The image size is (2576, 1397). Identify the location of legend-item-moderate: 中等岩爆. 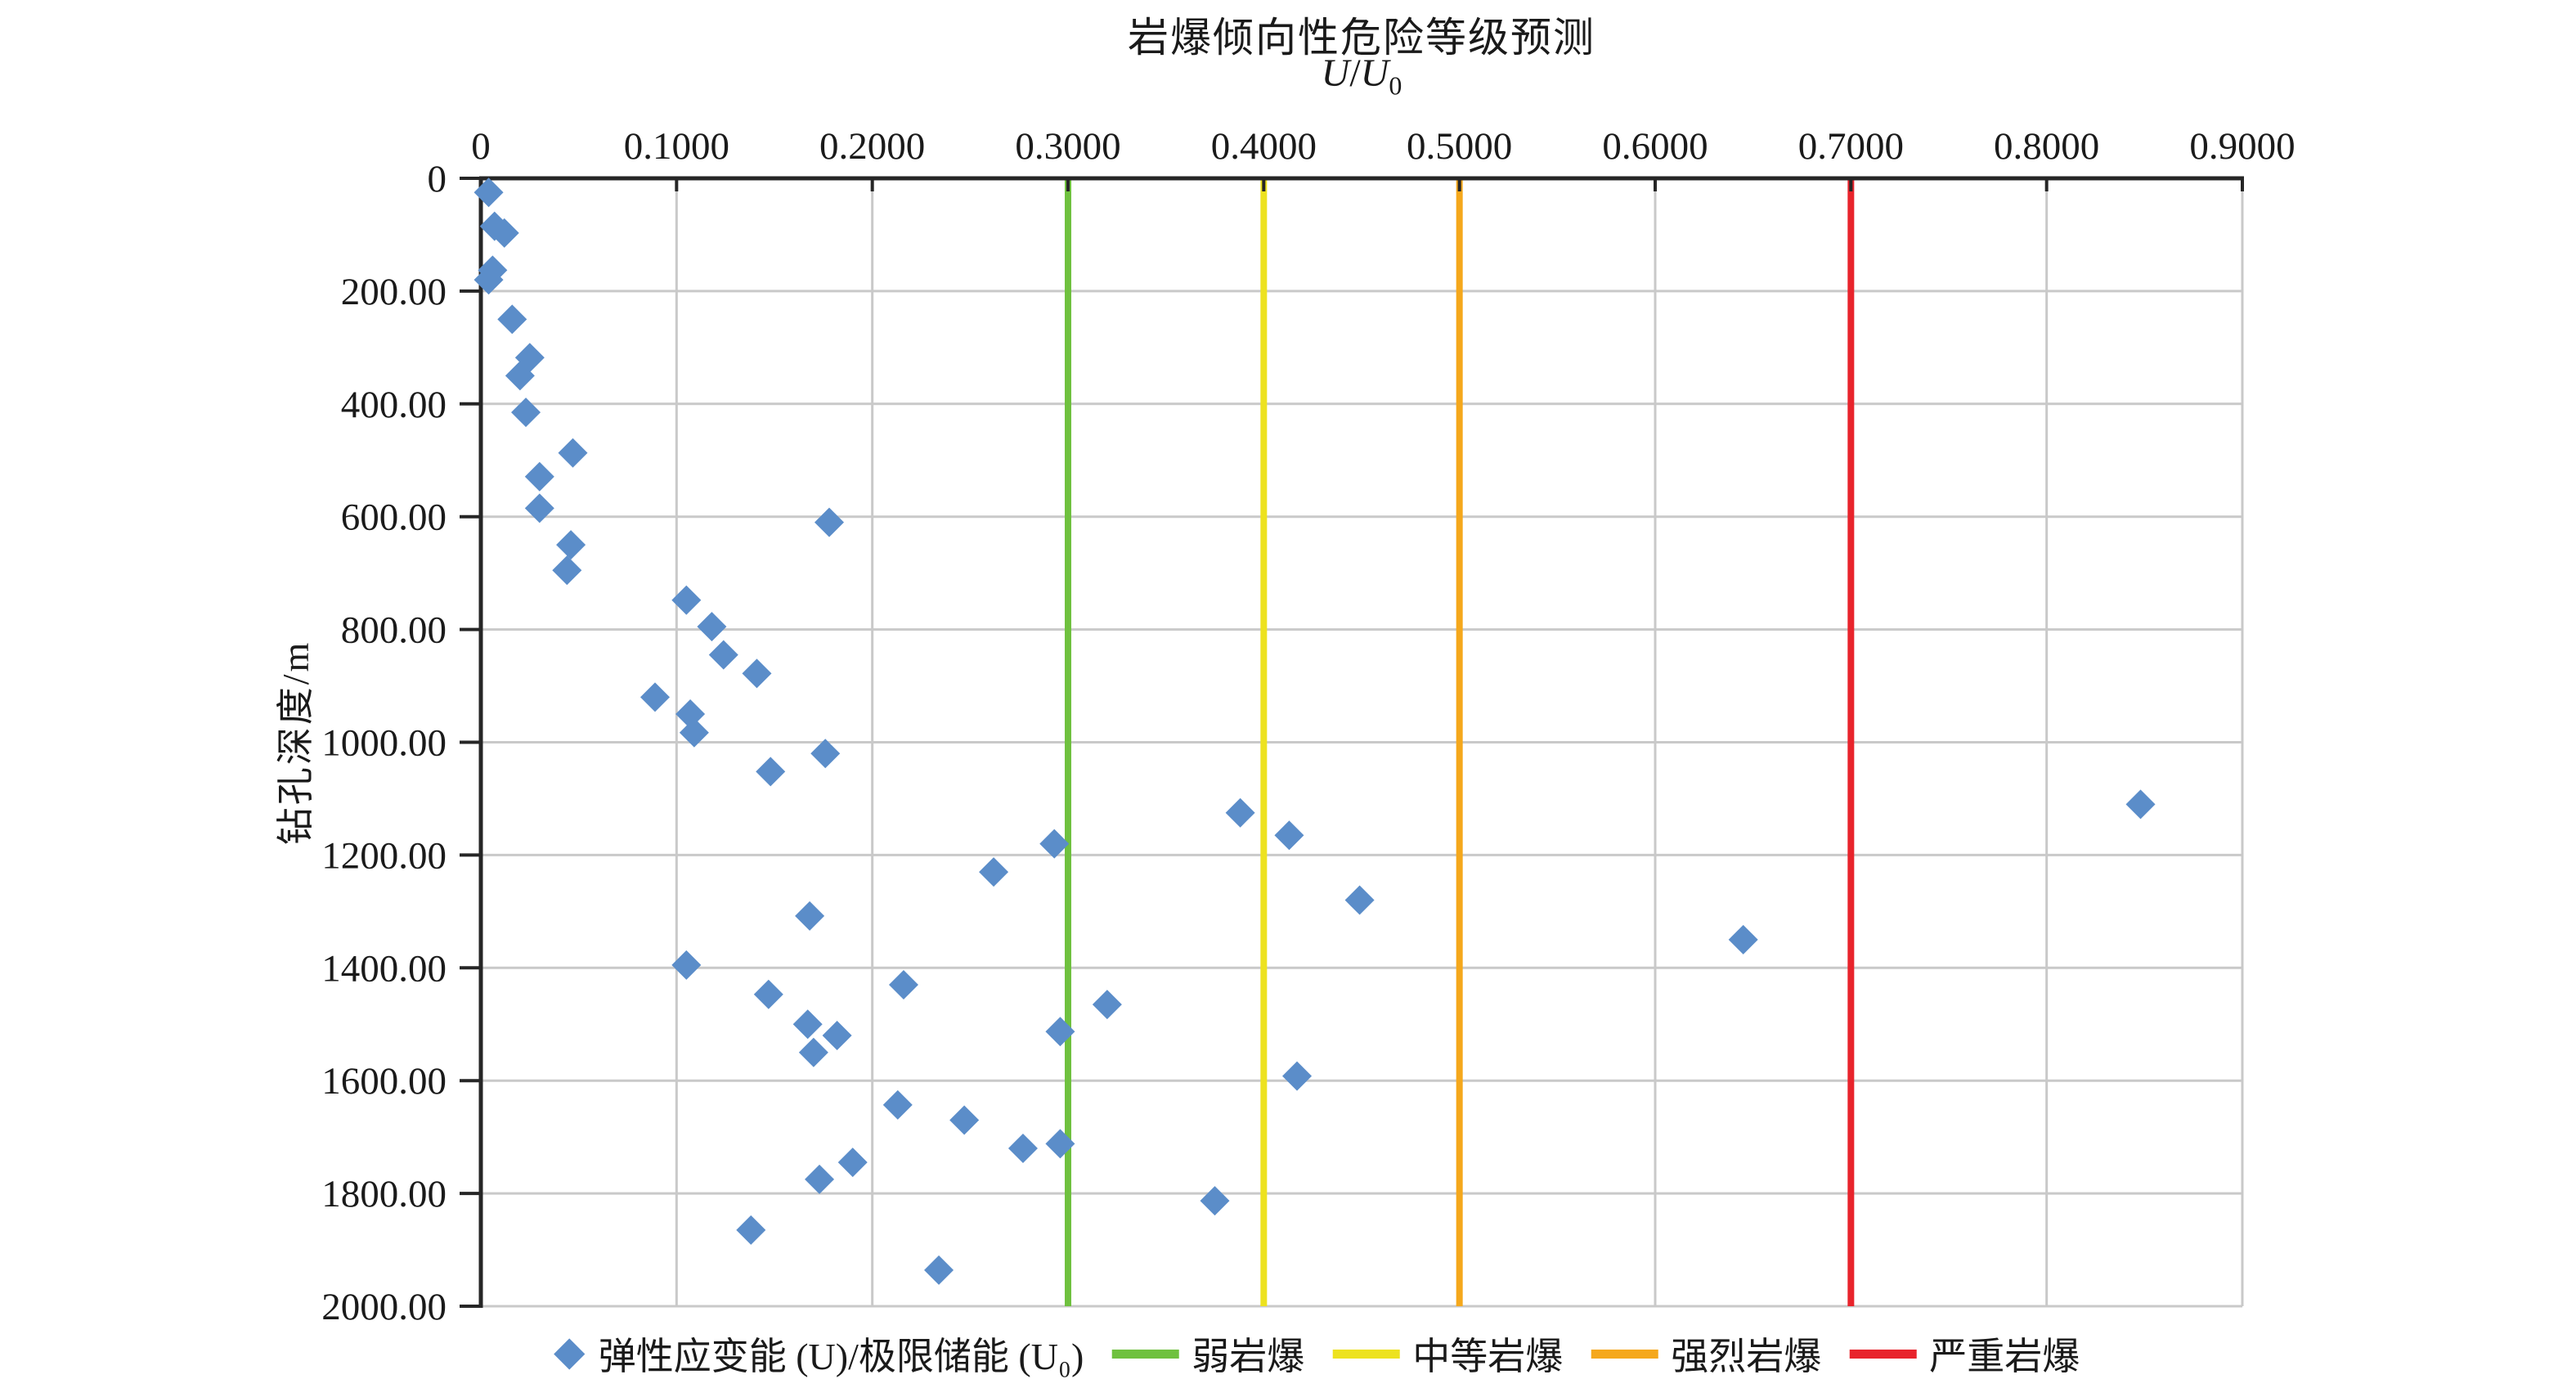
(1447, 1354).